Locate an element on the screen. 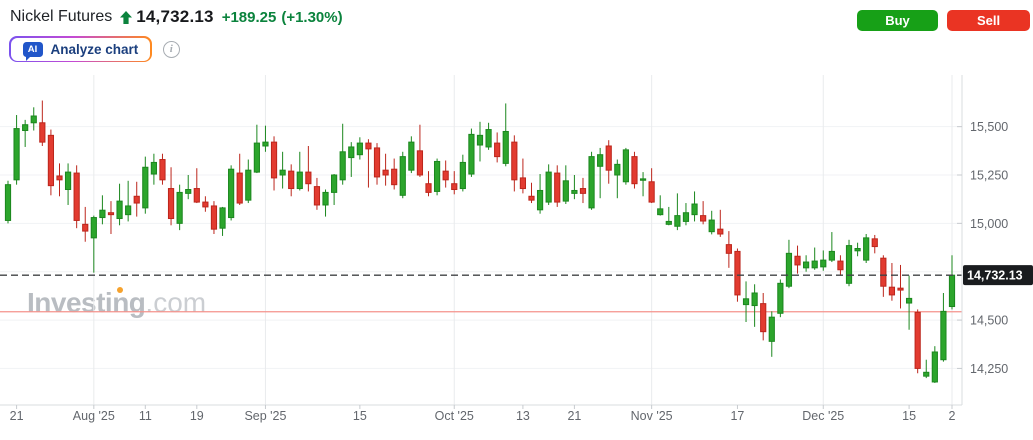  sell-button: Sell is located at coordinates (988, 20).